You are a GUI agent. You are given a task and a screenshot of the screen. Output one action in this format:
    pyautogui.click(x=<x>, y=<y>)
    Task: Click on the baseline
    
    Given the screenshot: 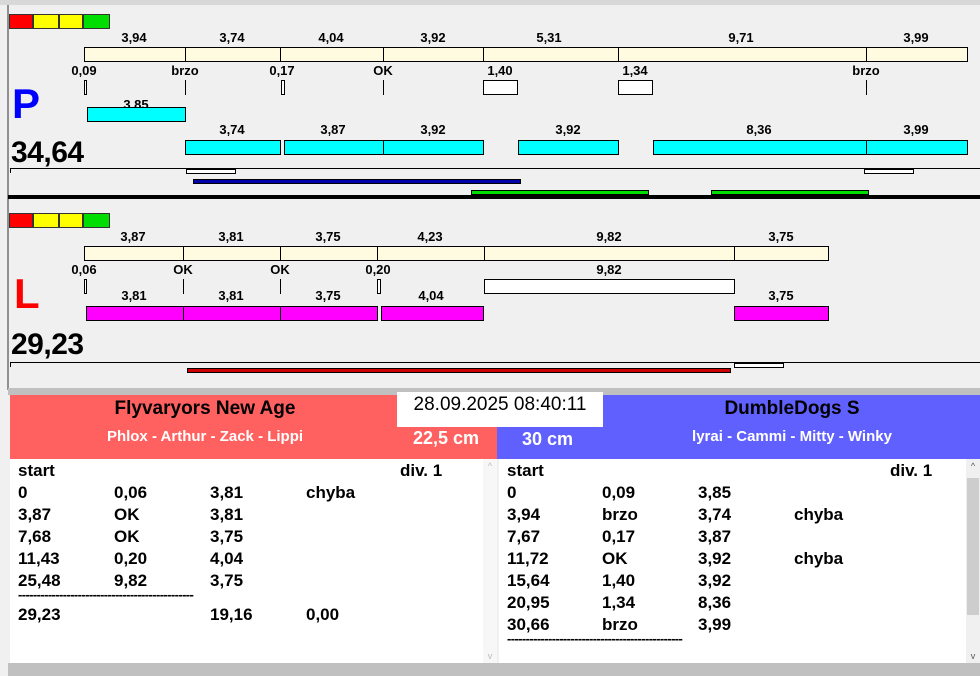 What is the action you would take?
    pyautogui.click(x=495, y=362)
    